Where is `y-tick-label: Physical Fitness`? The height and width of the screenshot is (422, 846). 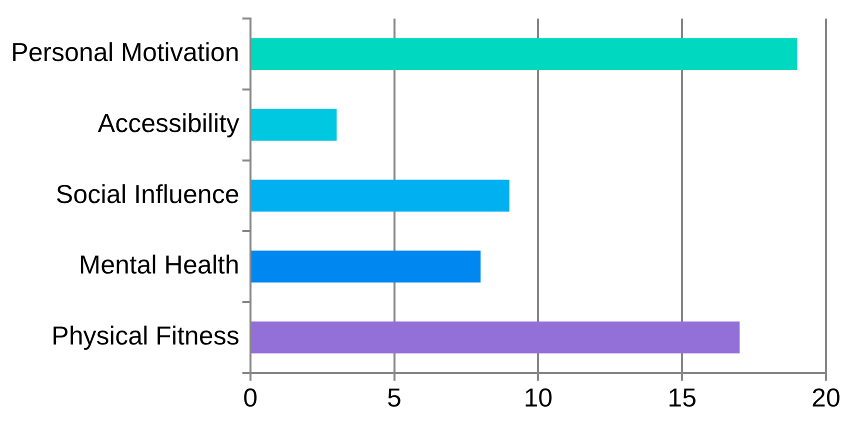 y-tick-label: Physical Fitness is located at coordinates (145, 335).